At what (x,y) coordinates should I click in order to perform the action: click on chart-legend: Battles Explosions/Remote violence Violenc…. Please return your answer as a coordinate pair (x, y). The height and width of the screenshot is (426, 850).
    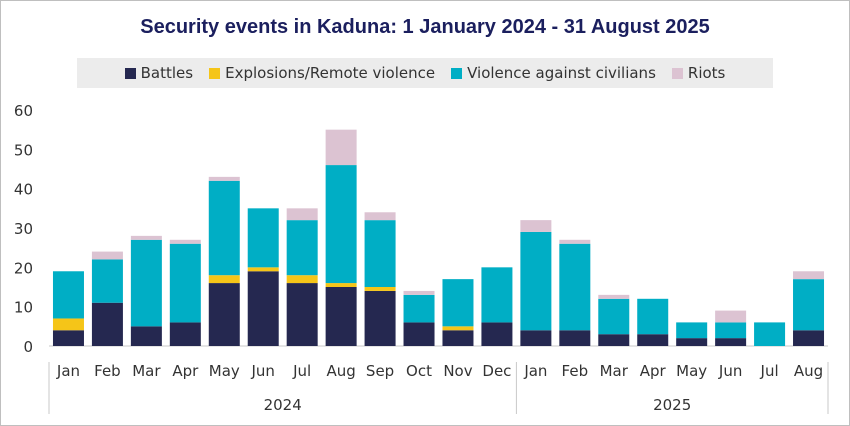
    Looking at the image, I should click on (425, 73).